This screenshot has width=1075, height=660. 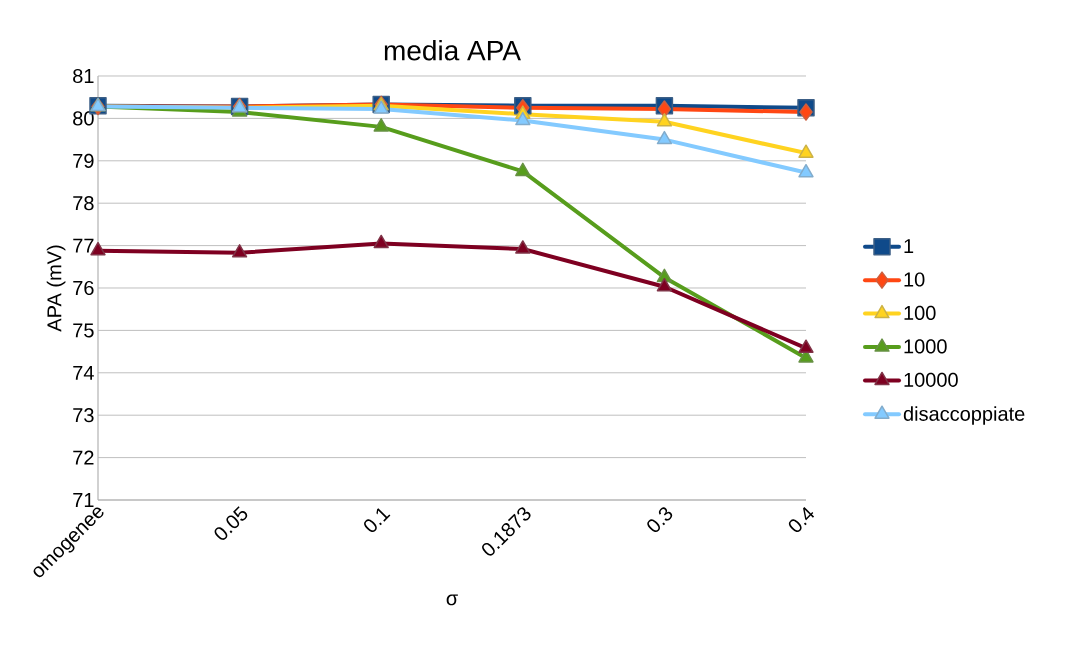 What do you see at coordinates (83, 245) in the screenshot?
I see `y-tick-label: 77` at bounding box center [83, 245].